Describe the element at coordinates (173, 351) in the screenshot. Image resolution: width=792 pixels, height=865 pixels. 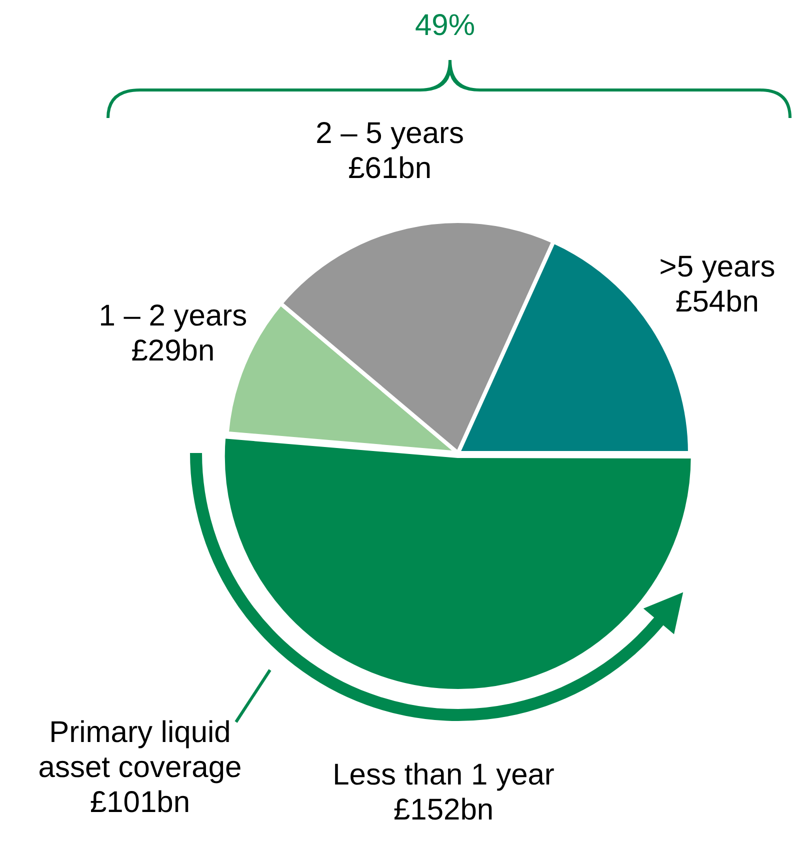
I see `data-label: £29bn` at that location.